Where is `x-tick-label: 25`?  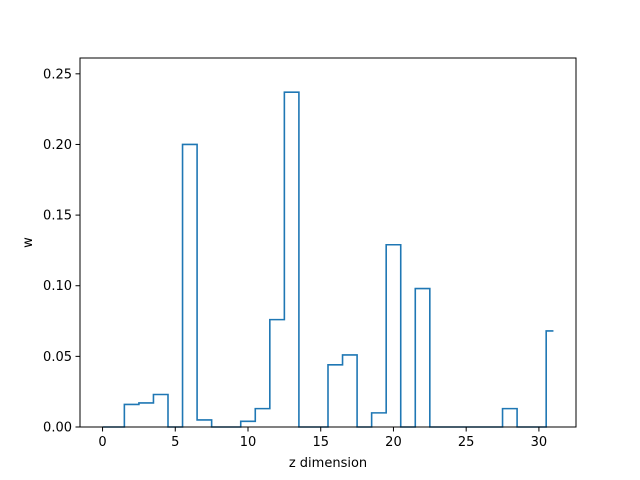 x-tick-label: 25 is located at coordinates (466, 442).